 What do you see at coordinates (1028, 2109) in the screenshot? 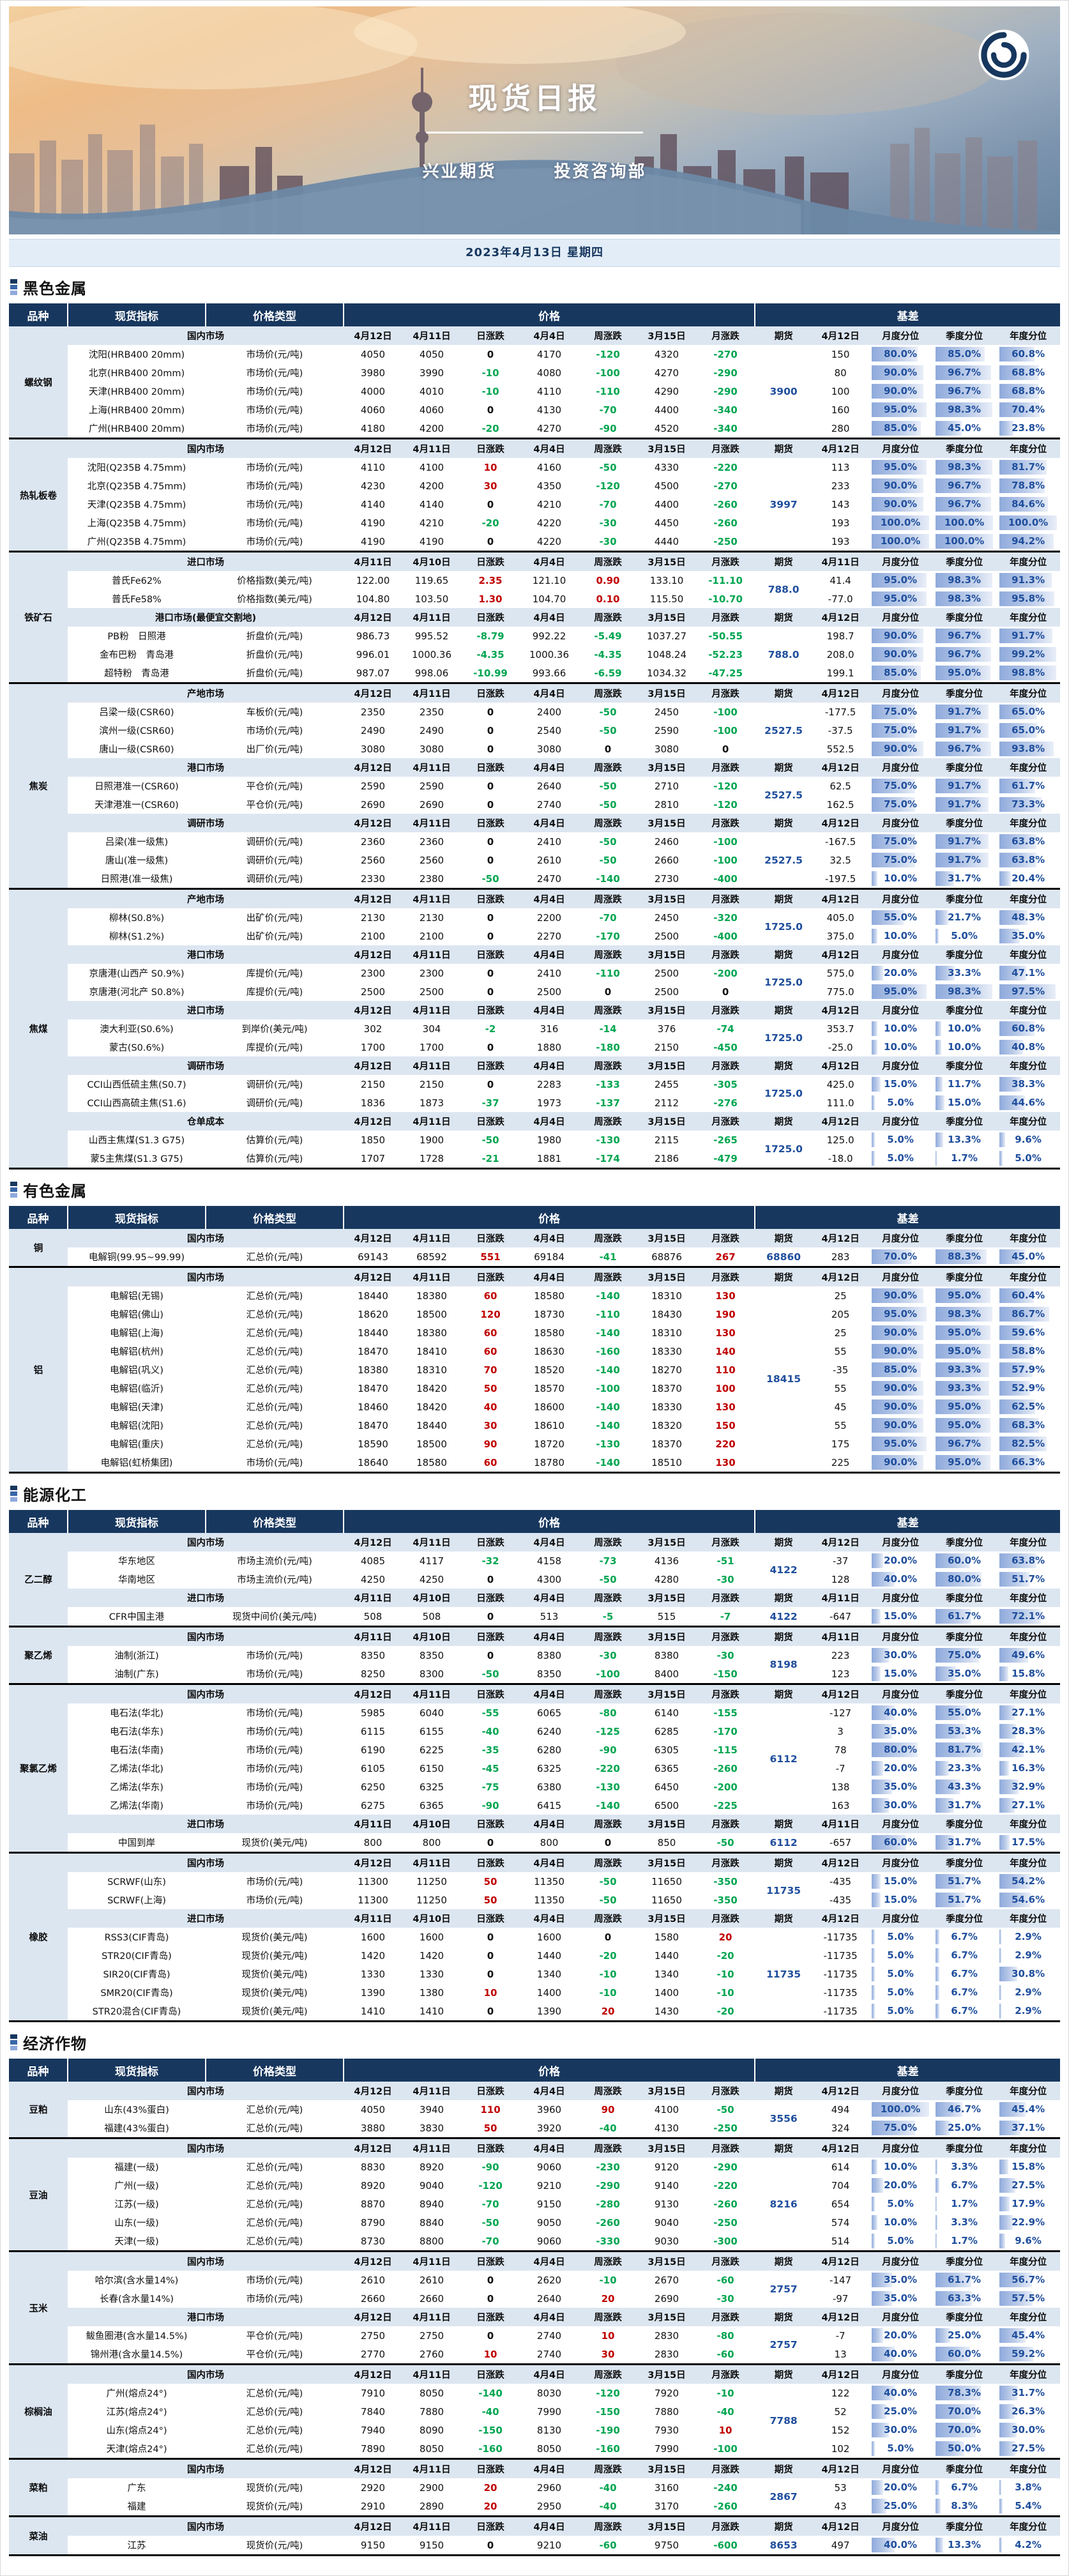
I see `percentile-cell: 45.4%` at bounding box center [1028, 2109].